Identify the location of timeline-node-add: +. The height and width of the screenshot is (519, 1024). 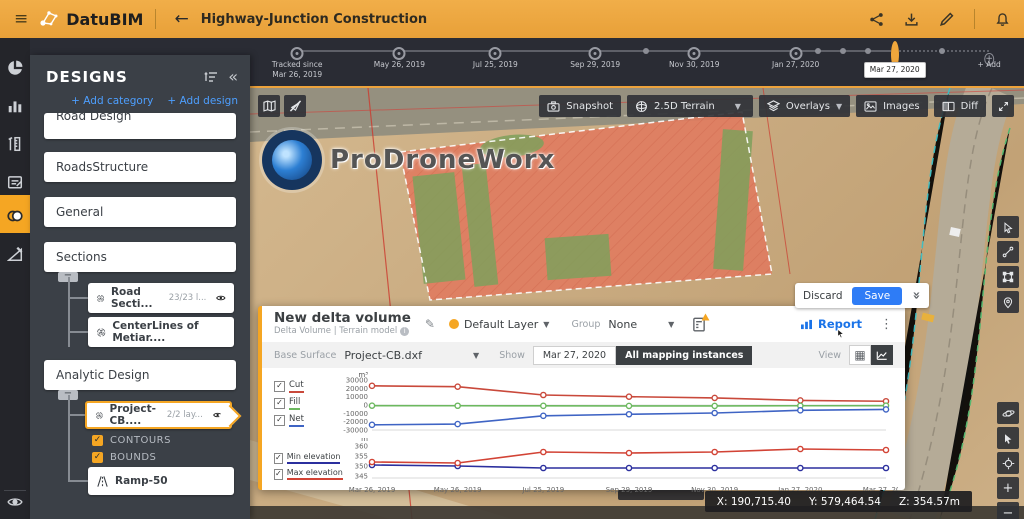
(989, 55).